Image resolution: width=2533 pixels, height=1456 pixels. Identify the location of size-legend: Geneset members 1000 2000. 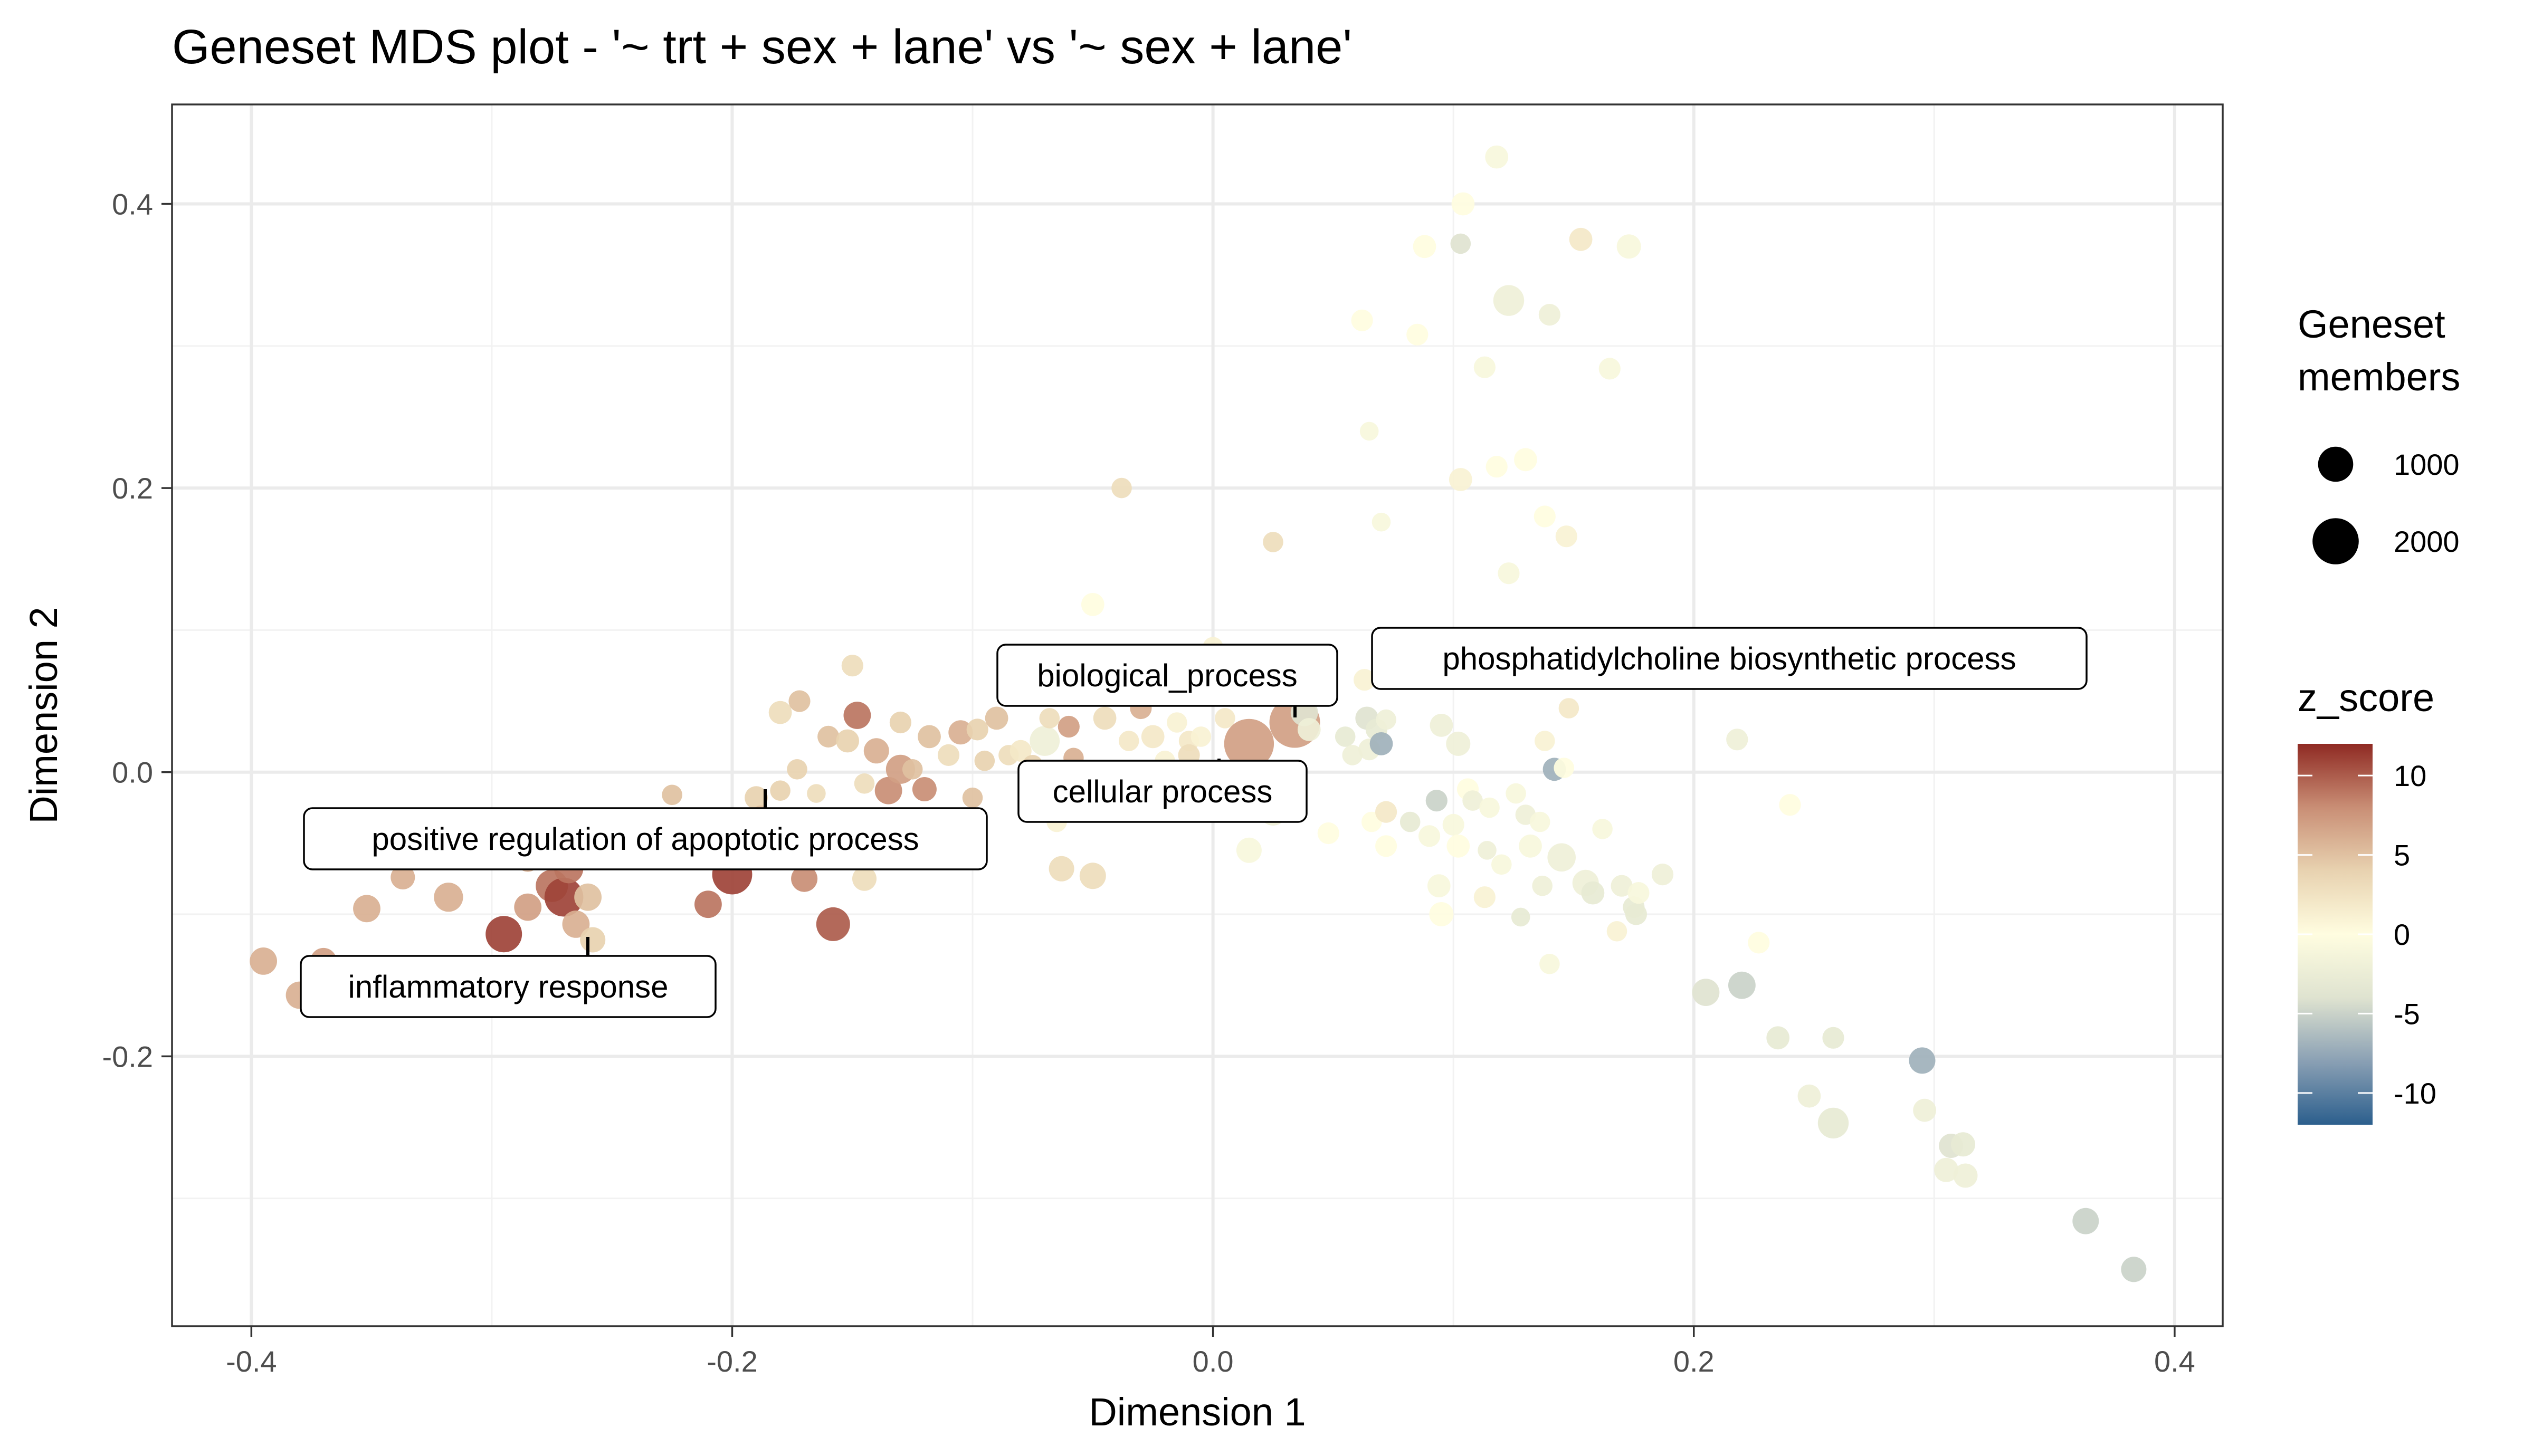
(2379, 433).